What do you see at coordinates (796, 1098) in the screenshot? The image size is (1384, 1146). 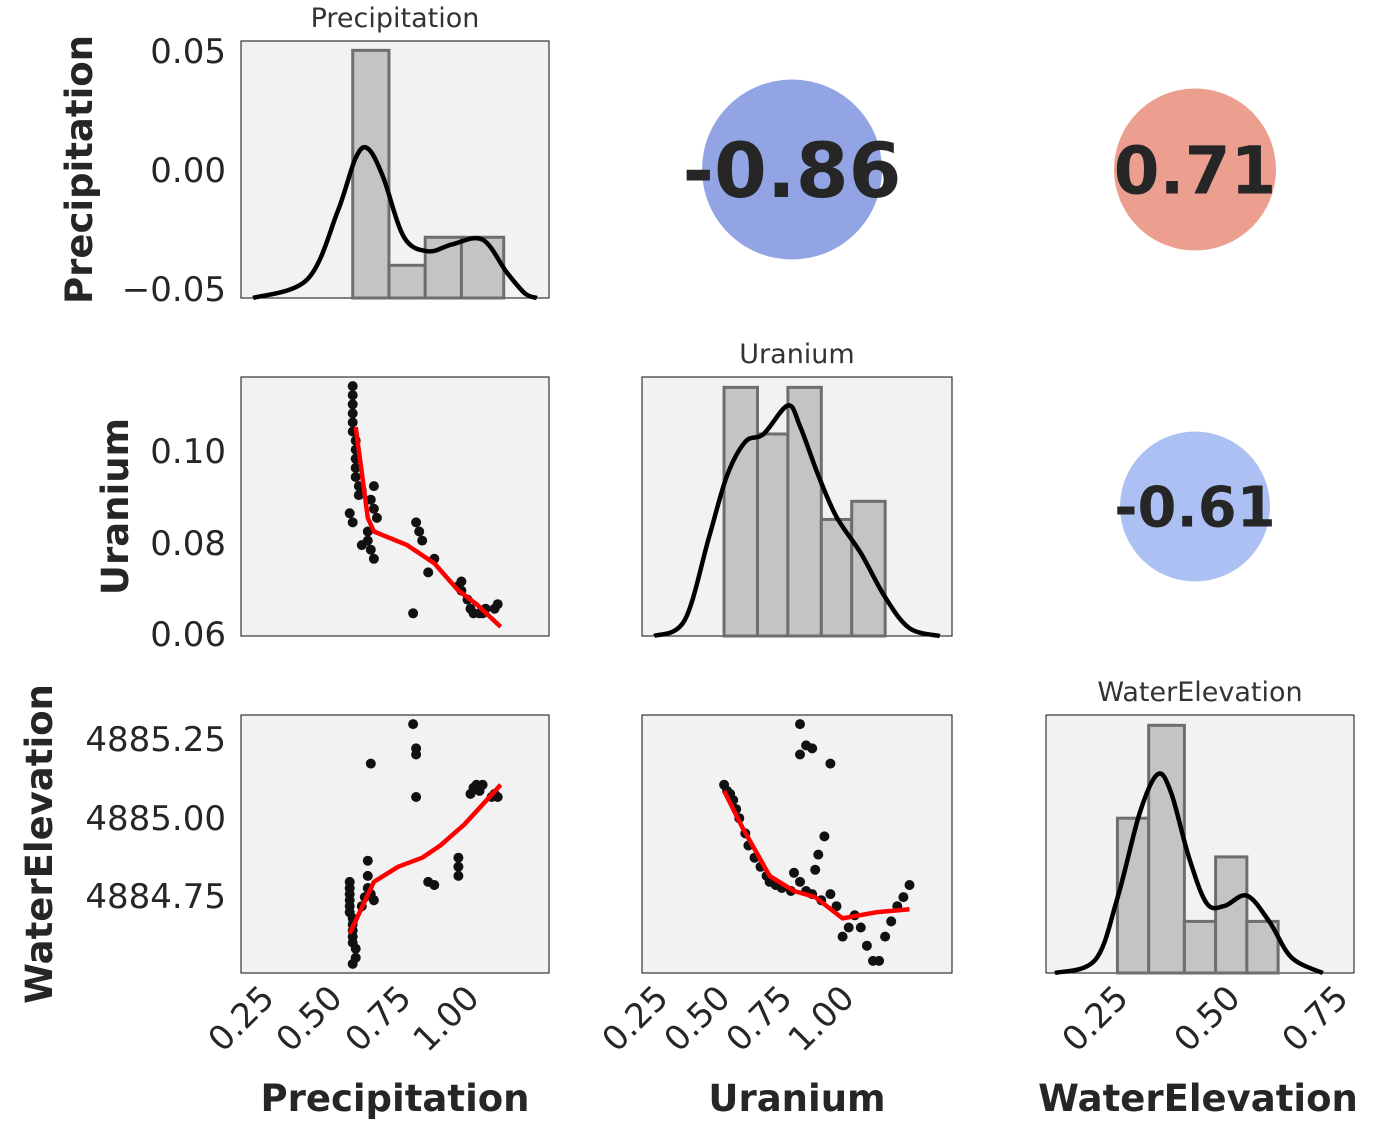 I see `x-axis-label-uranium: Uranium` at bounding box center [796, 1098].